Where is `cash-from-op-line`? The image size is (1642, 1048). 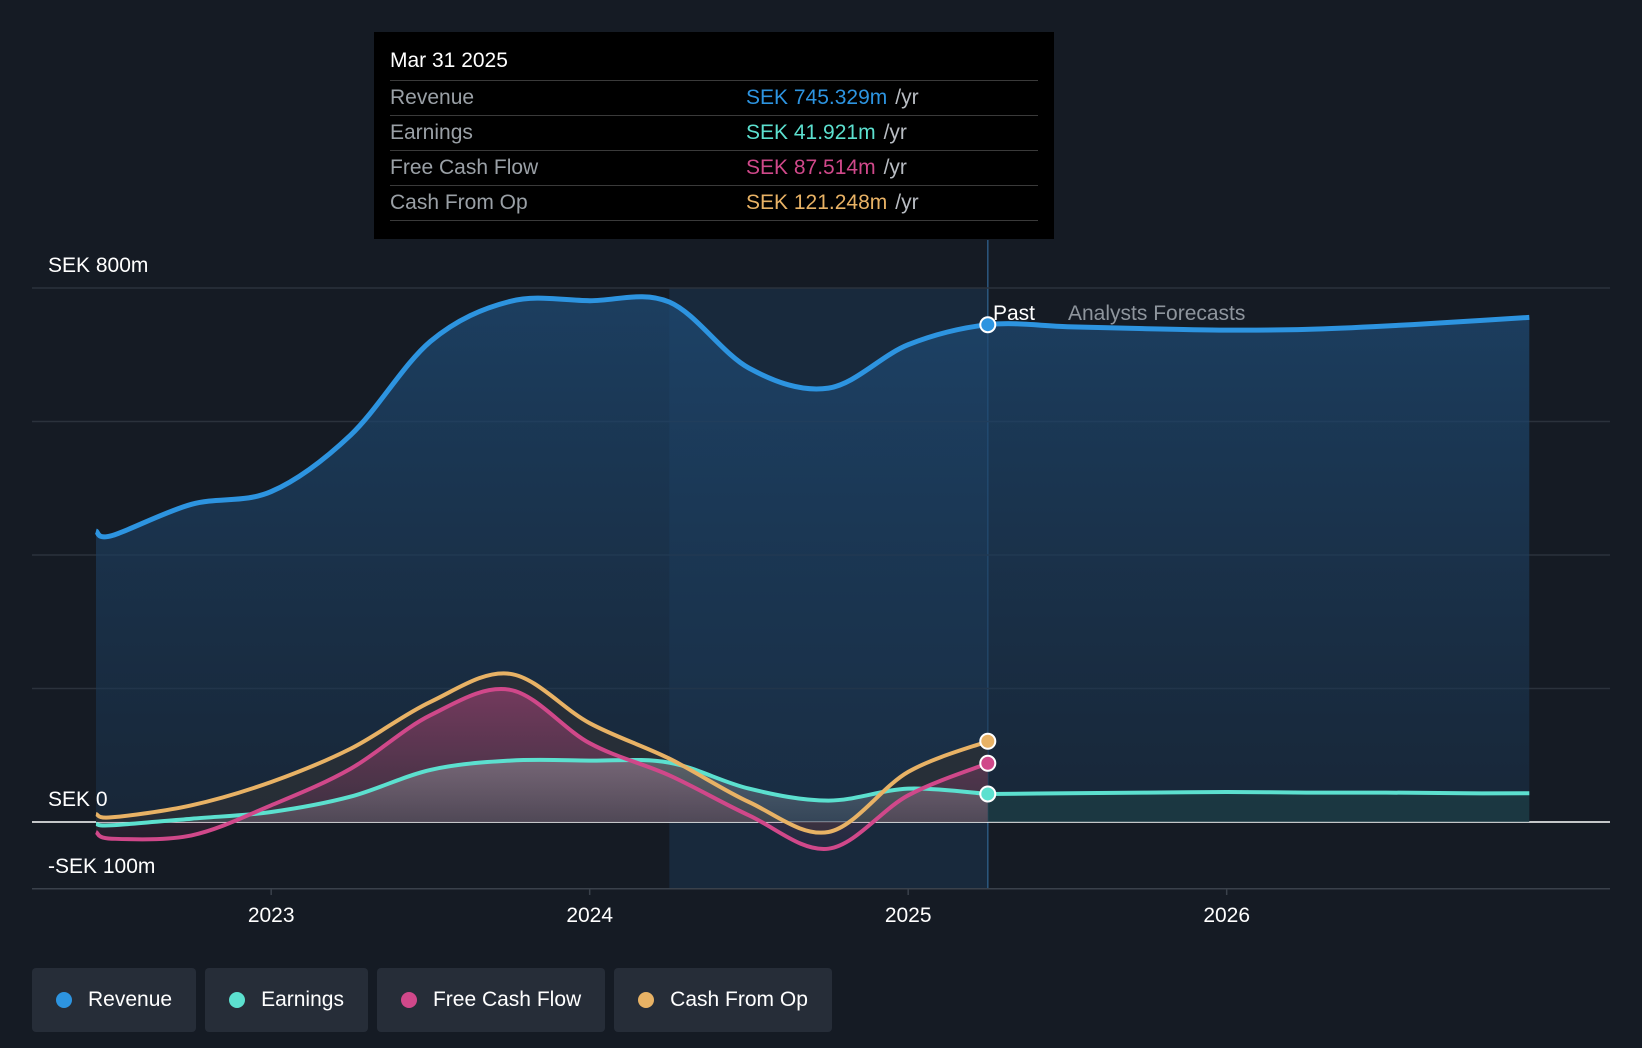 cash-from-op-line is located at coordinates (542, 753).